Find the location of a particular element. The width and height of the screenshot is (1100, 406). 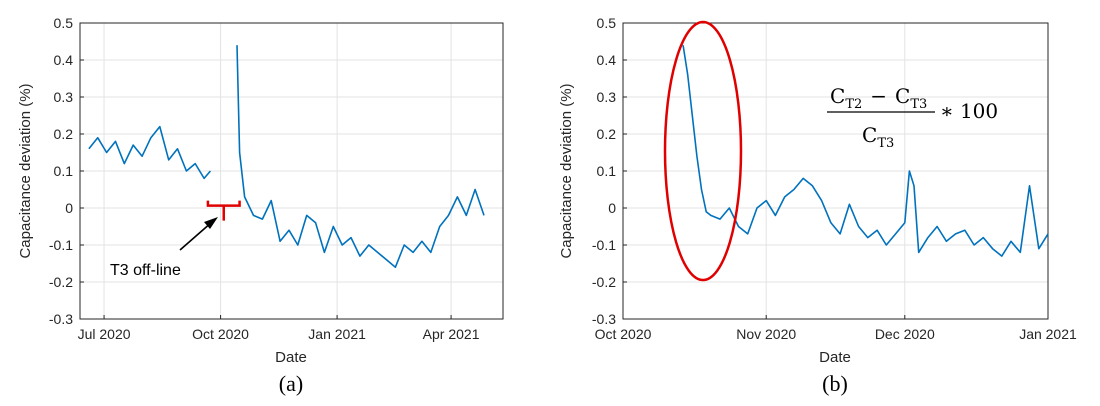

x-tick-labels-b: Oct 2020 Nov 2020 Dec 2020 Jan 2021 is located at coordinates (836, 334).